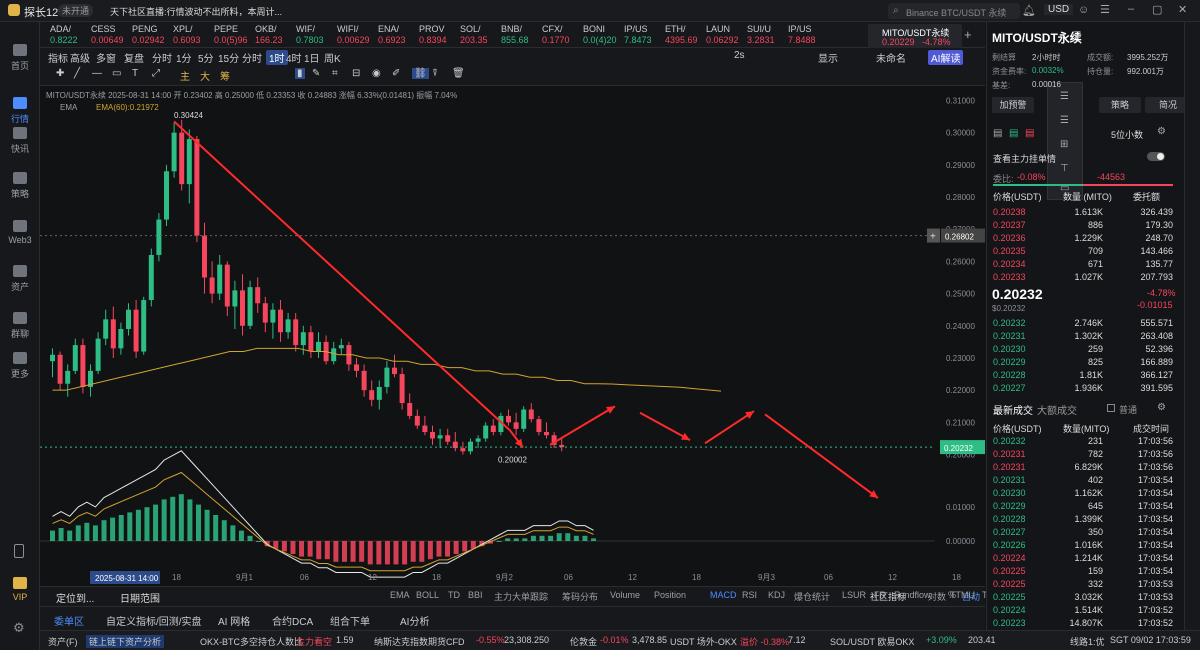 Image resolution: width=1200 pixels, height=650 pixels. Describe the element at coordinates (946, 57) in the screenshot. I see `toolbar-right-item: AI解读` at that location.